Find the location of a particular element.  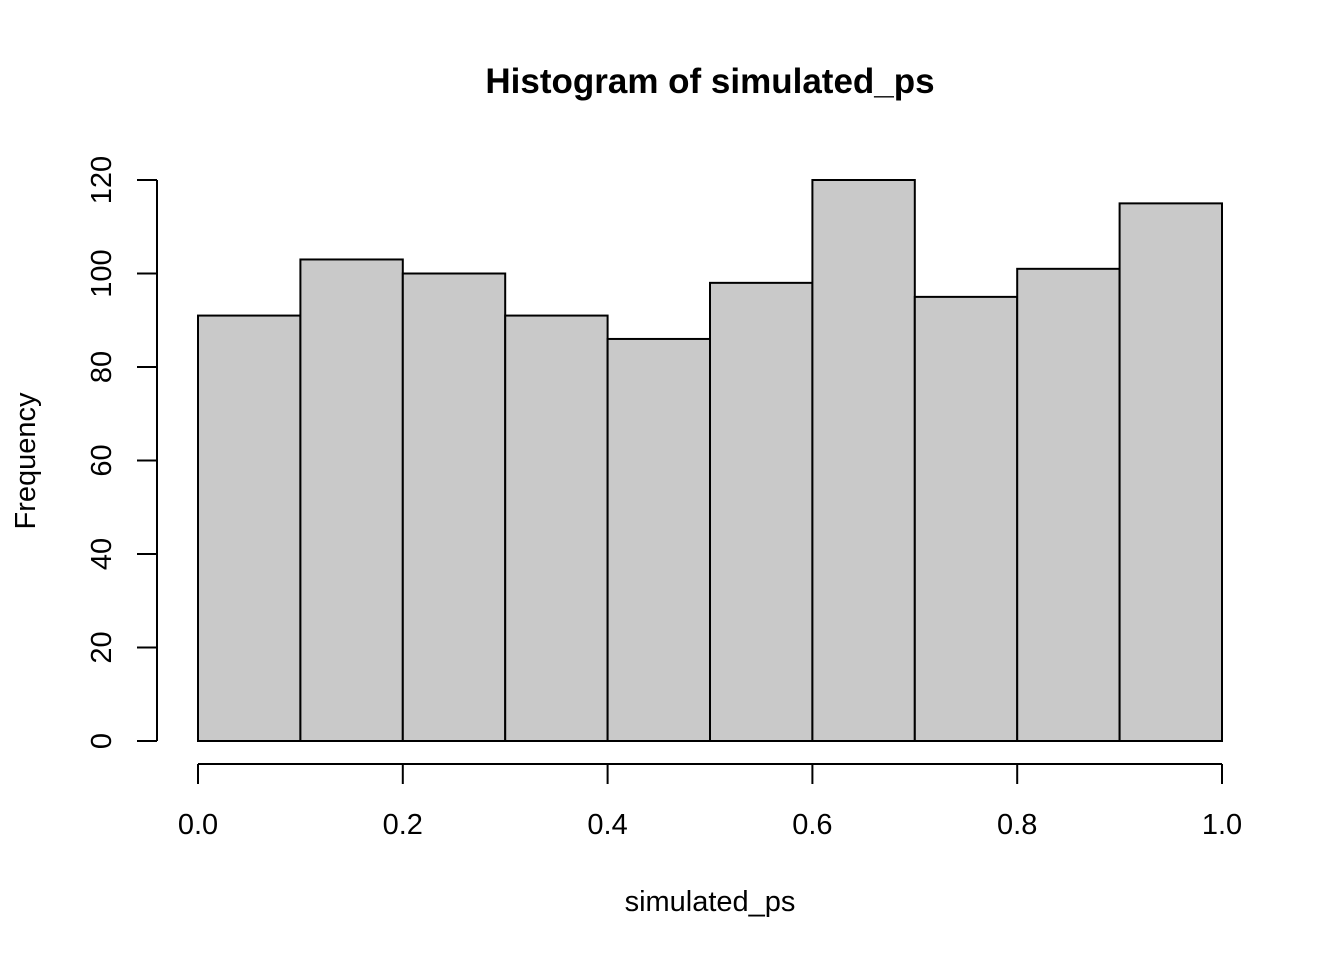

x-tick-label: 1.0 is located at coordinates (1222, 825).